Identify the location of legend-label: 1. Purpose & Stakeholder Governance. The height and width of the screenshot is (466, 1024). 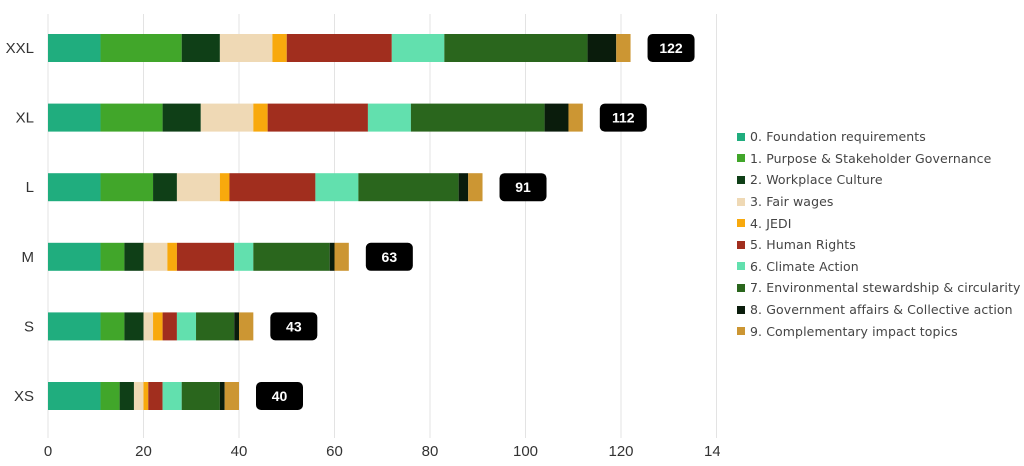
(871, 158).